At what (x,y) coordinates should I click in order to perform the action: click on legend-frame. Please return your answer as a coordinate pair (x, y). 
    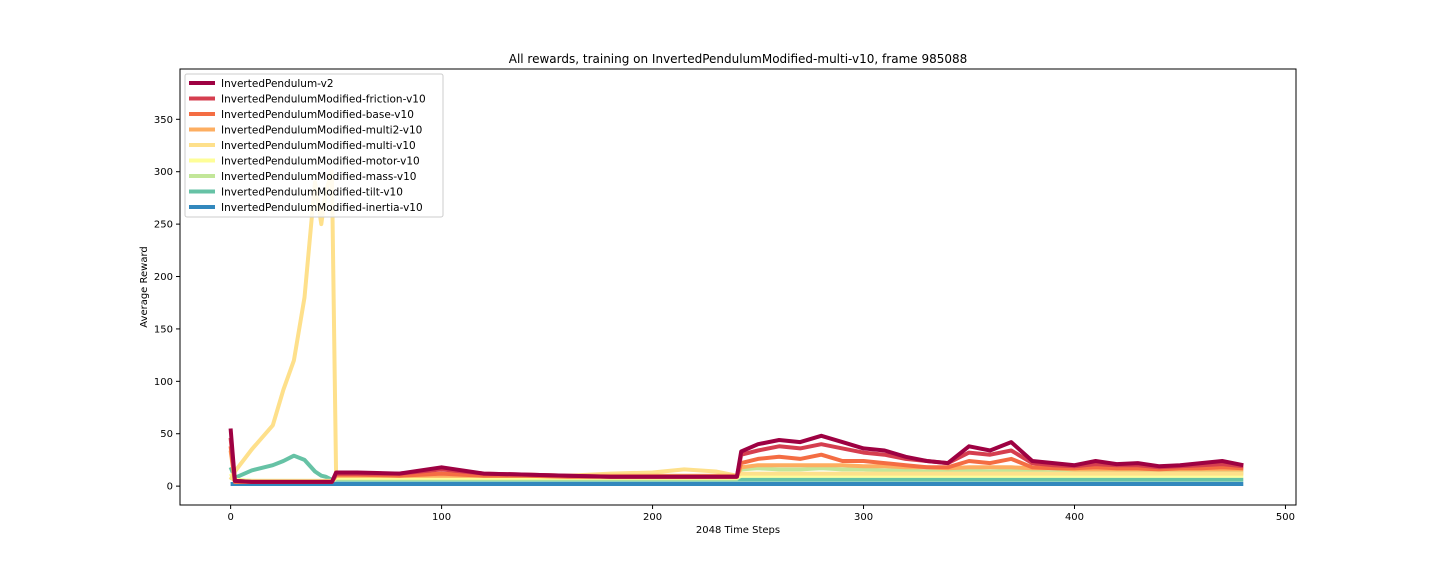
    Looking at the image, I should click on (314, 145).